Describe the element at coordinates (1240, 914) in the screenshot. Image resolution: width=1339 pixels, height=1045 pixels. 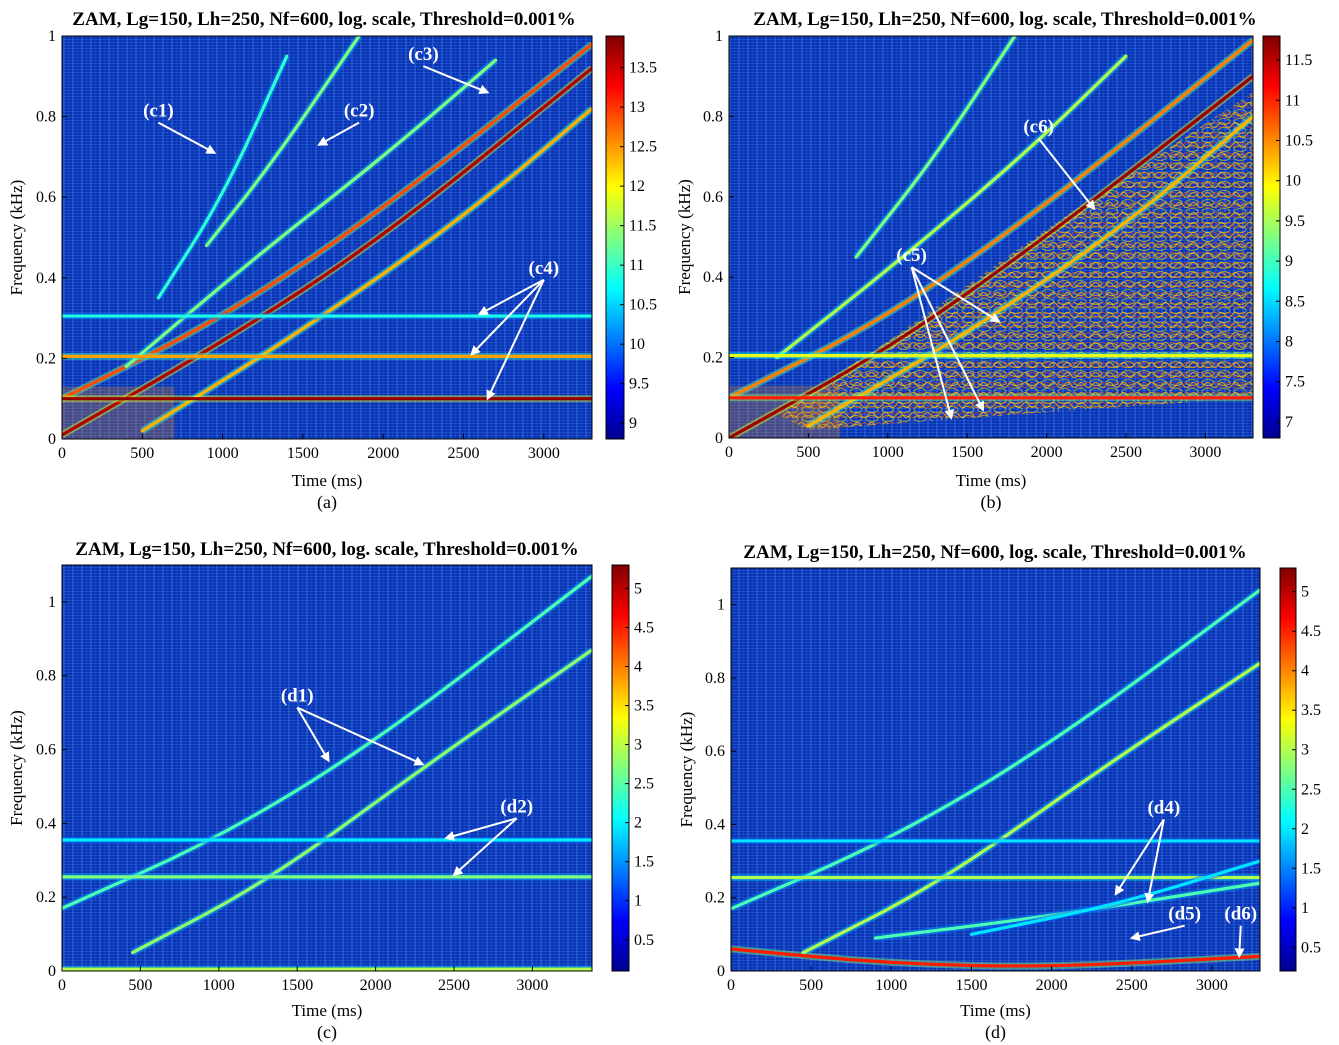
I see `annotation-label: (d6)` at that location.